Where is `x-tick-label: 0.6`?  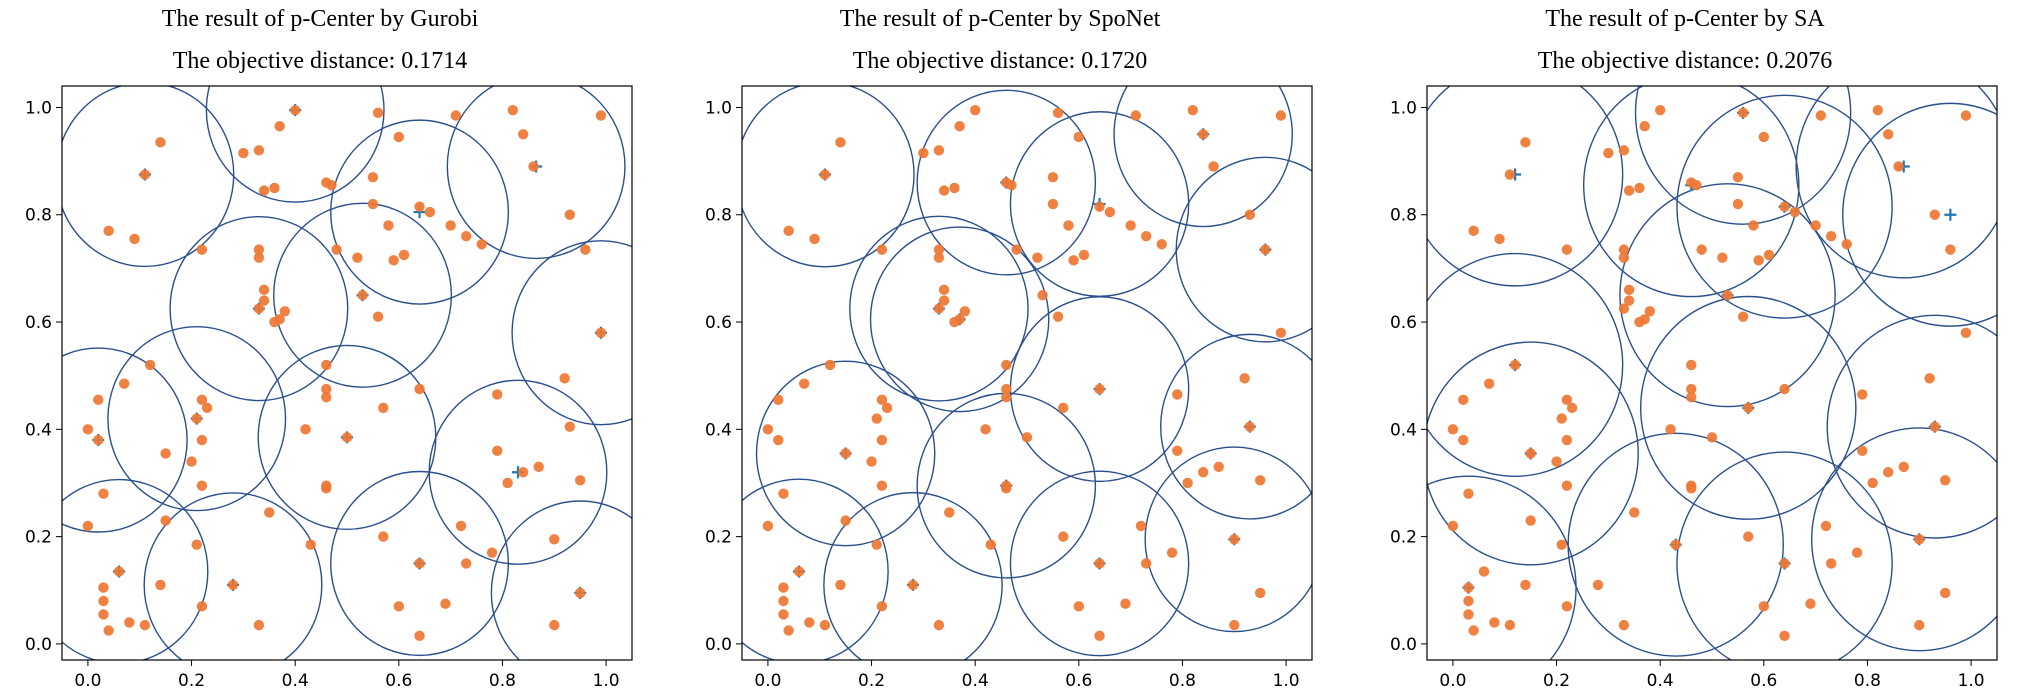
x-tick-label: 0.6 is located at coordinates (1078, 681).